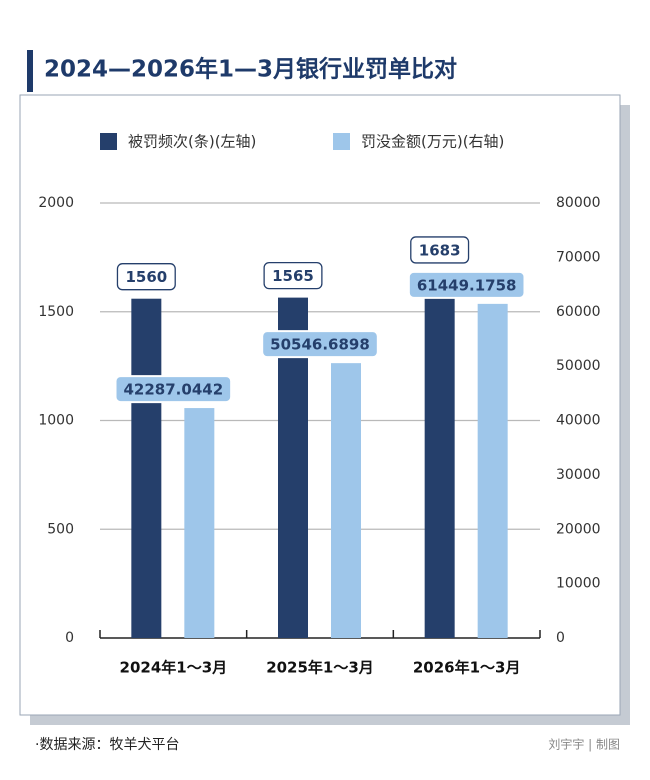 The width and height of the screenshot is (650, 780). Describe the element at coordinates (560, 638) in the screenshot. I see `y2-tick-label: 0` at that location.